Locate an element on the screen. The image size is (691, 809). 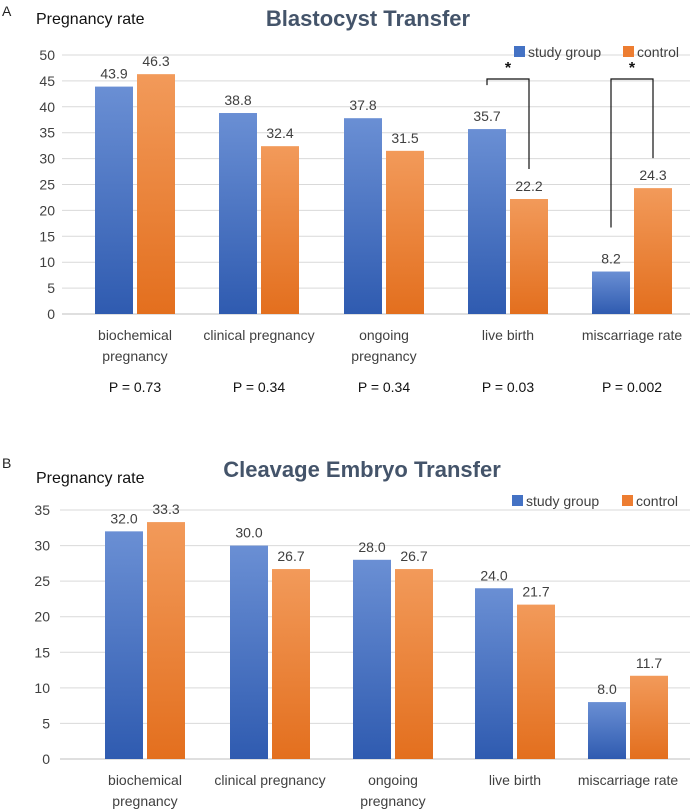
y-axis-title-b: Pregnancy rate is located at coordinates (90, 478).